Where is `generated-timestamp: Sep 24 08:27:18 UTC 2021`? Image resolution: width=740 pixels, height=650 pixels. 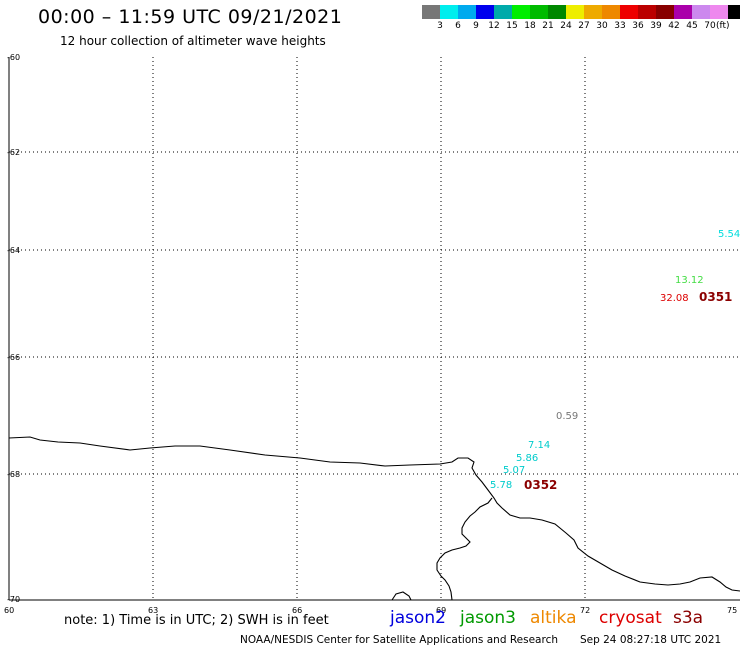
generated-timestamp: Sep 24 08:27:18 UTC 2021 is located at coordinates (651, 640).